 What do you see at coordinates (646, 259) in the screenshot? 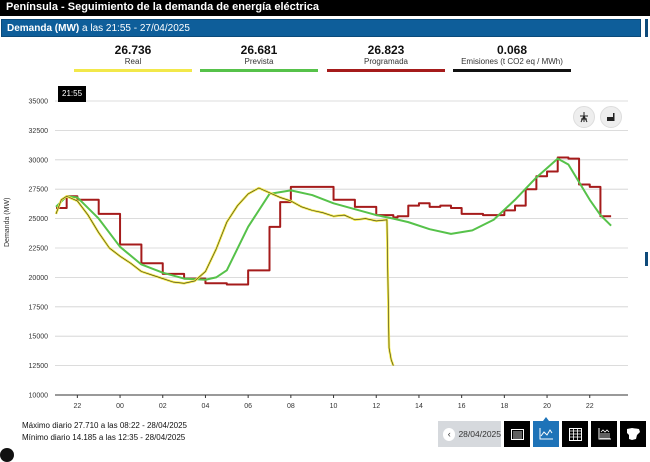
I see `side-panel-handle` at bounding box center [646, 259].